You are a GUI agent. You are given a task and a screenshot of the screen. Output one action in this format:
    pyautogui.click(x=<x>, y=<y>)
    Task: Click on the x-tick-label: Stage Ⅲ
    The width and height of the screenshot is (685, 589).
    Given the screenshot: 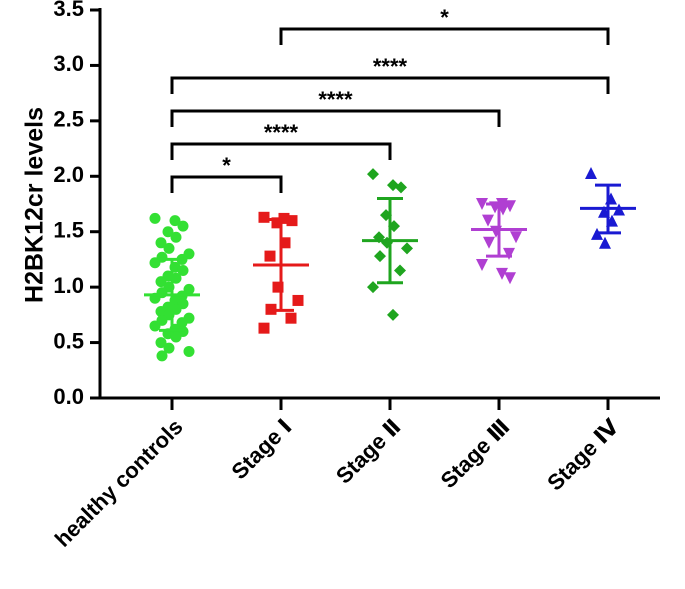 What is the action you would take?
    pyautogui.click(x=475, y=453)
    